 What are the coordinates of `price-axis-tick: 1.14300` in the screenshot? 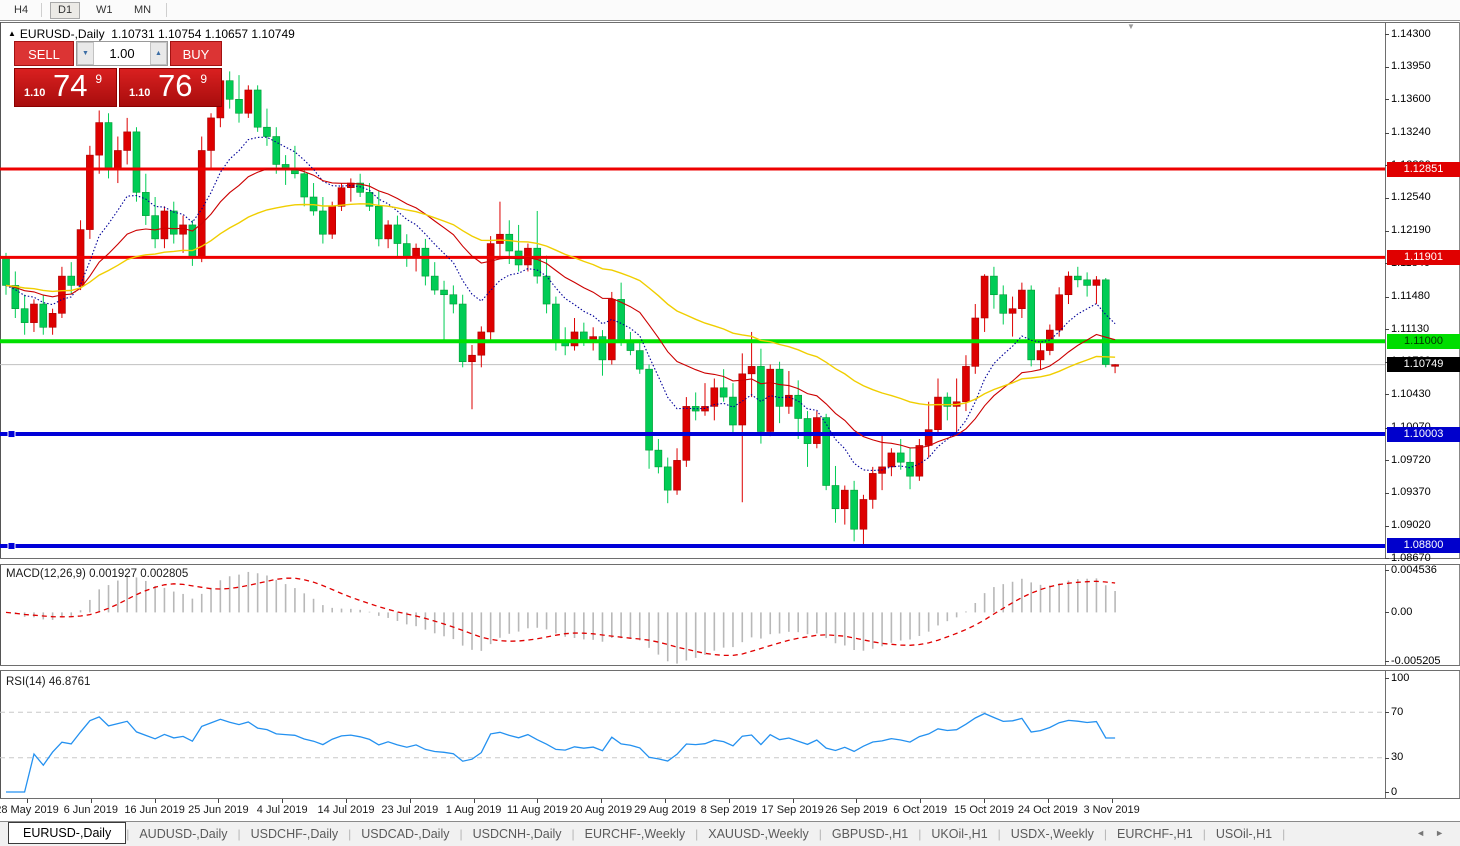 It's located at (1411, 33).